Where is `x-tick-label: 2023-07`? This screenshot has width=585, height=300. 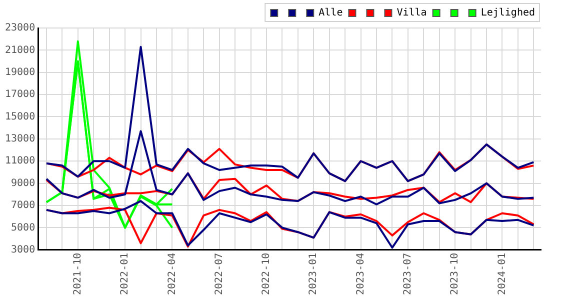
x-tick-label: 2023-07 is located at coordinates (408, 274).